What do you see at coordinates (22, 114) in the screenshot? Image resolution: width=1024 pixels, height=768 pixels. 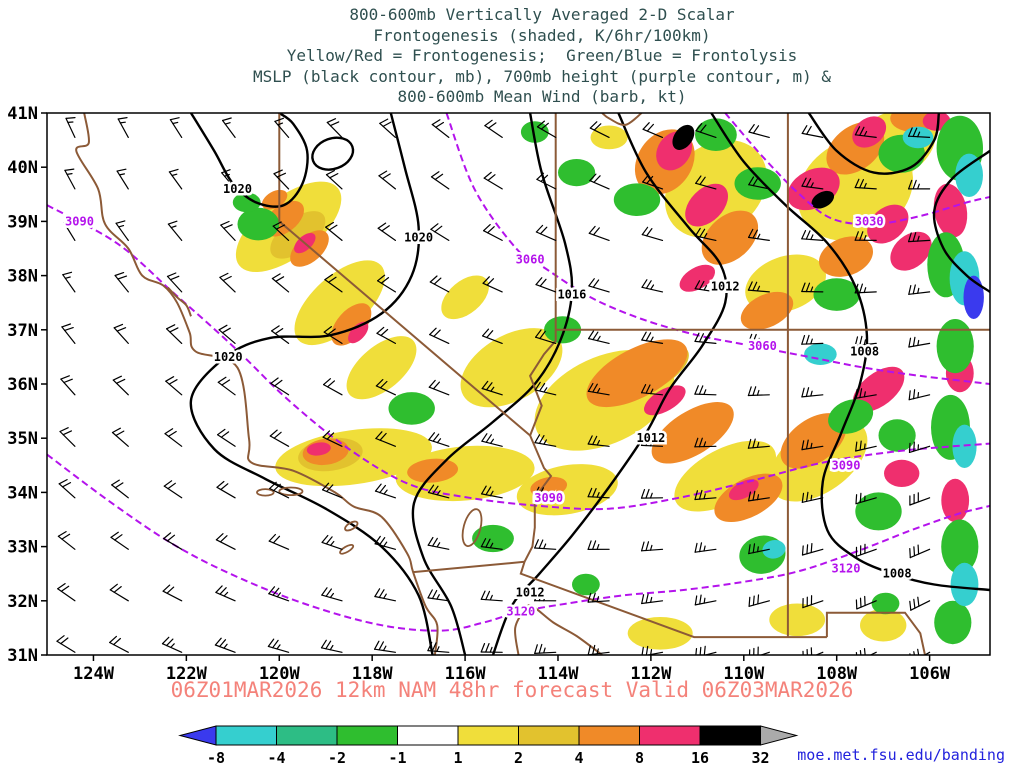 I see `lat-tick-label: 41N` at bounding box center [22, 114].